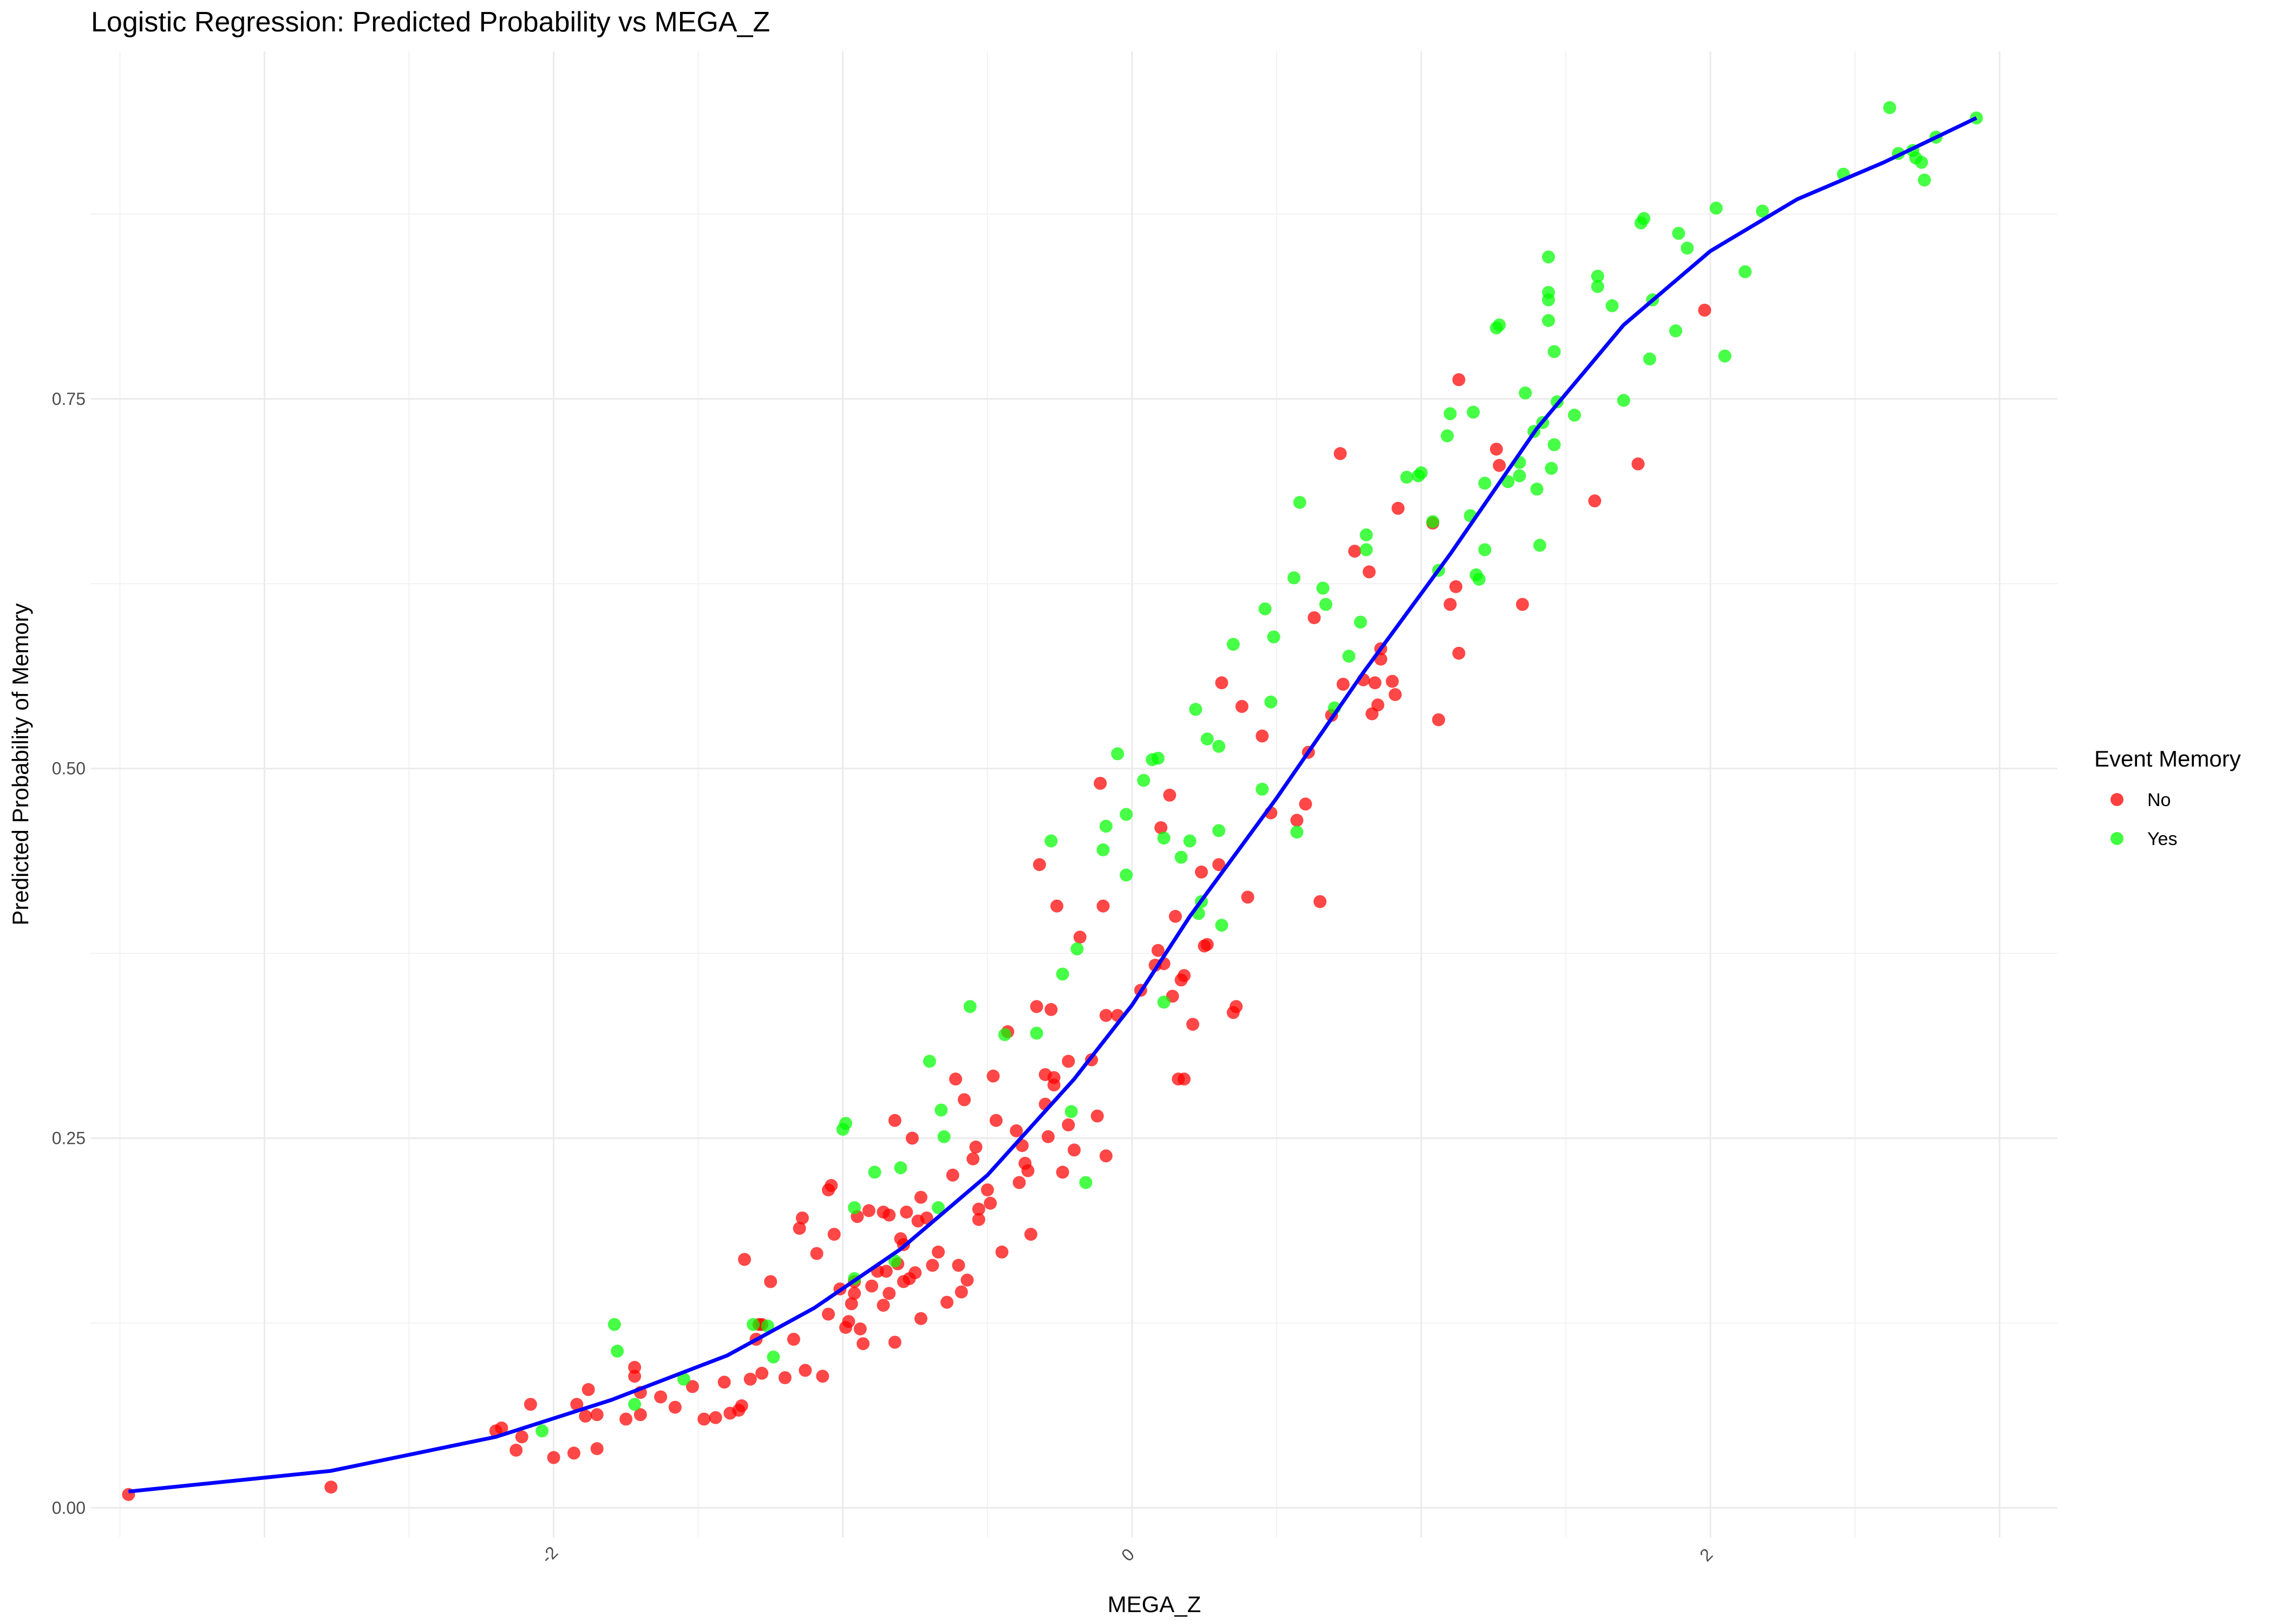 This screenshot has width=2274, height=1624. Describe the element at coordinates (2168, 758) in the screenshot. I see `legend-title: Event Memory` at that location.